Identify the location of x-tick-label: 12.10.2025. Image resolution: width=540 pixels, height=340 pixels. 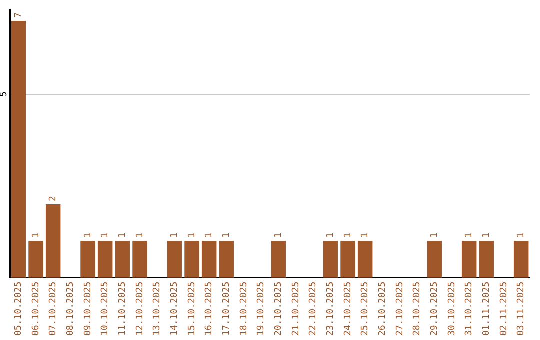
(140, 309).